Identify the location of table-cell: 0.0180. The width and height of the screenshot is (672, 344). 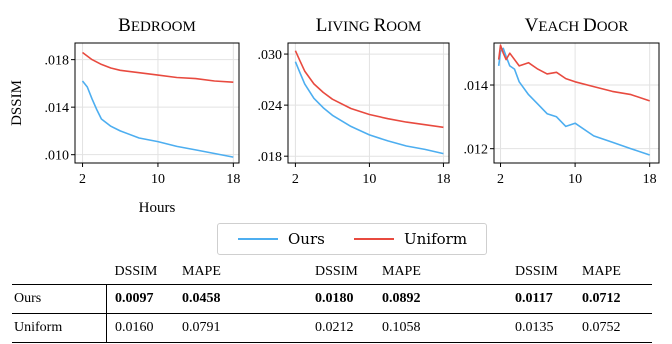
(348, 299).